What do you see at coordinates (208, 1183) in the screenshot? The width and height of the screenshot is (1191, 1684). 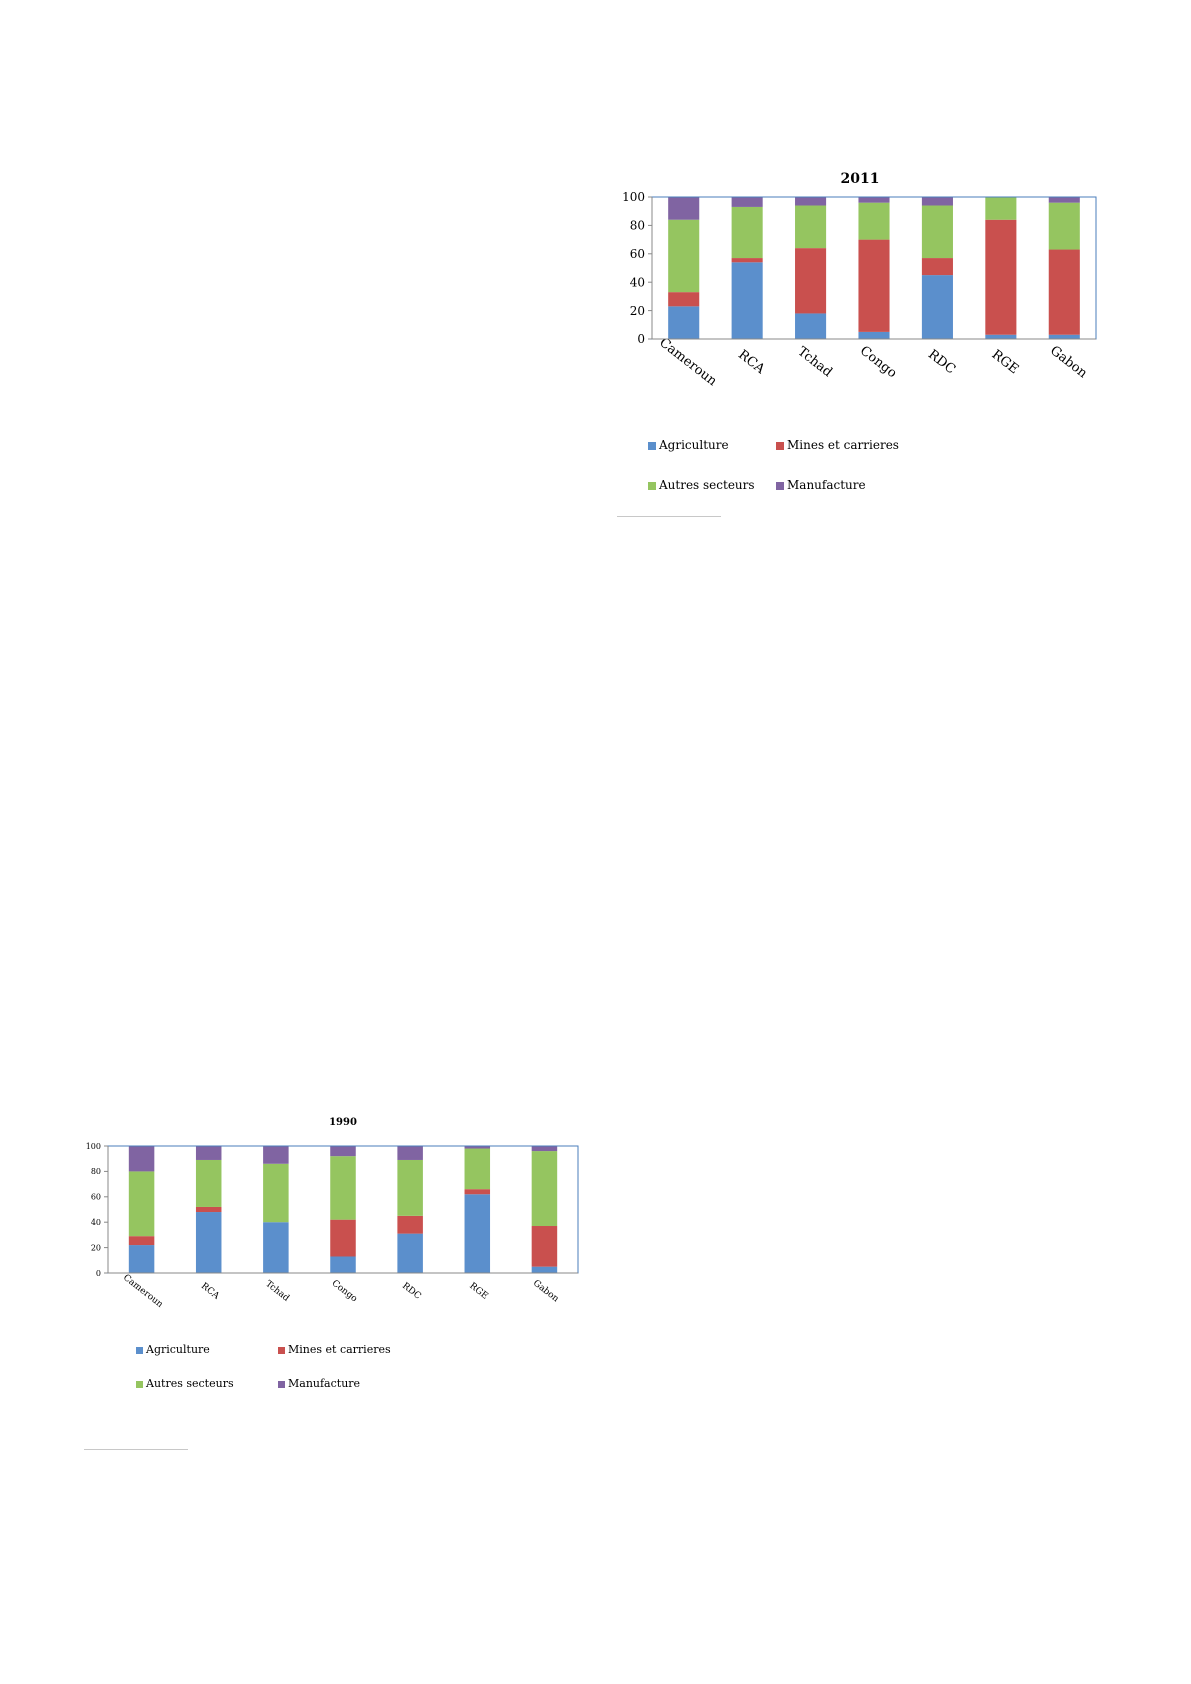 I see `chart-1990-bar-rca-autres` at bounding box center [208, 1183].